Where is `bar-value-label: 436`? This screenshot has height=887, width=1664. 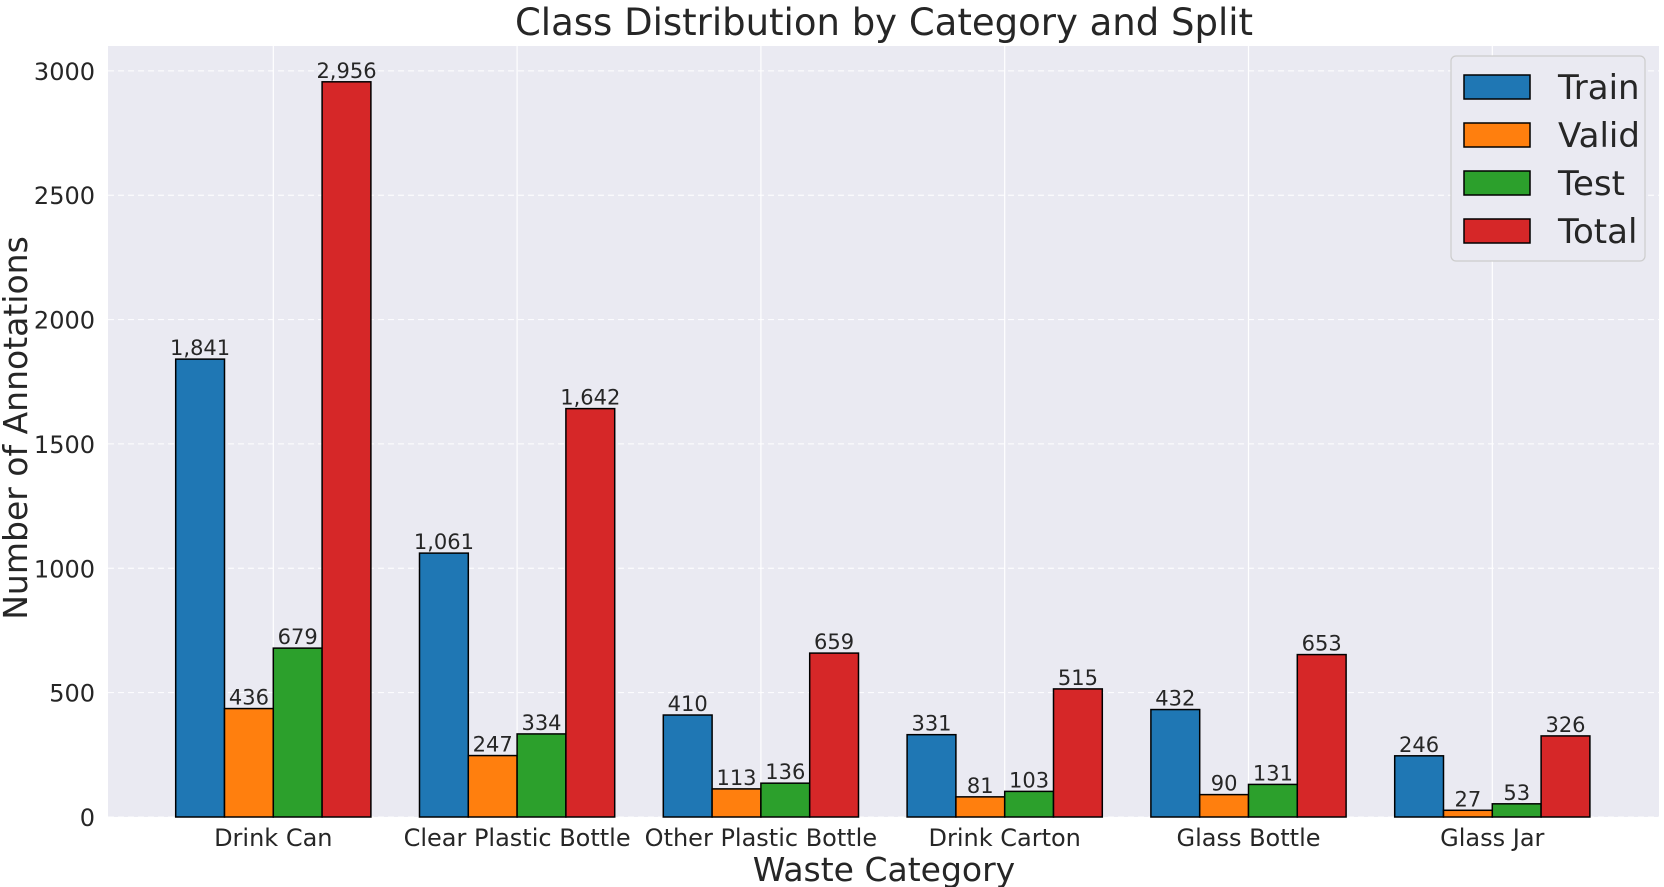
bar-value-label: 436 is located at coordinates (249, 698).